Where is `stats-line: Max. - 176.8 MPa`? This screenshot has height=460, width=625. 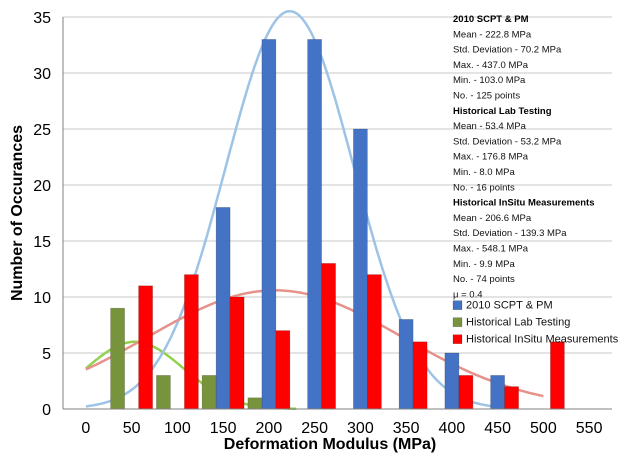
stats-line: Max. - 176.8 MPa is located at coordinates (491, 157).